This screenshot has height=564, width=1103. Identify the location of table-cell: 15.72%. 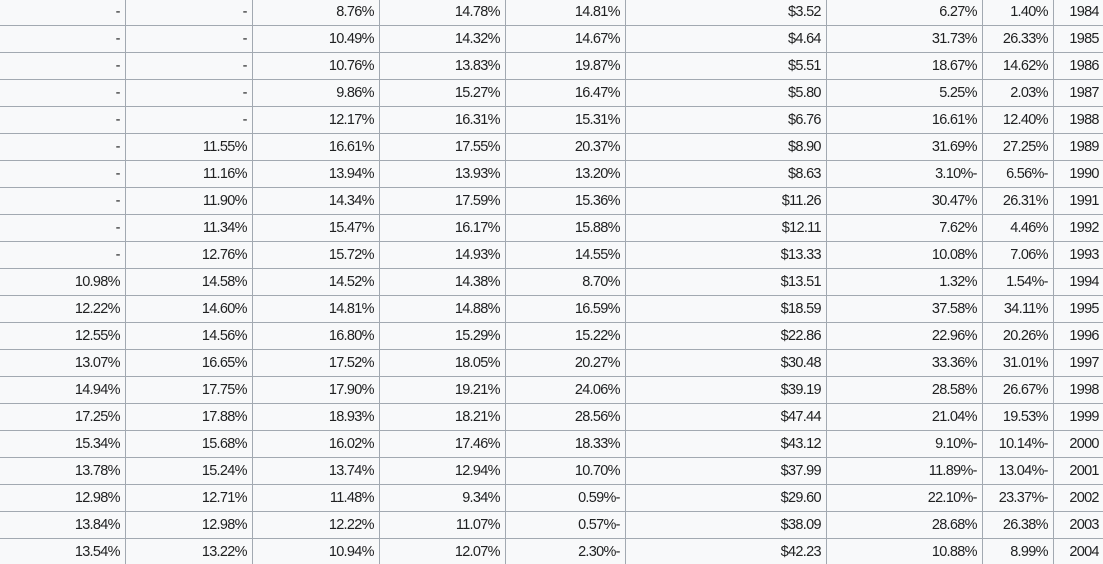
(316, 255).